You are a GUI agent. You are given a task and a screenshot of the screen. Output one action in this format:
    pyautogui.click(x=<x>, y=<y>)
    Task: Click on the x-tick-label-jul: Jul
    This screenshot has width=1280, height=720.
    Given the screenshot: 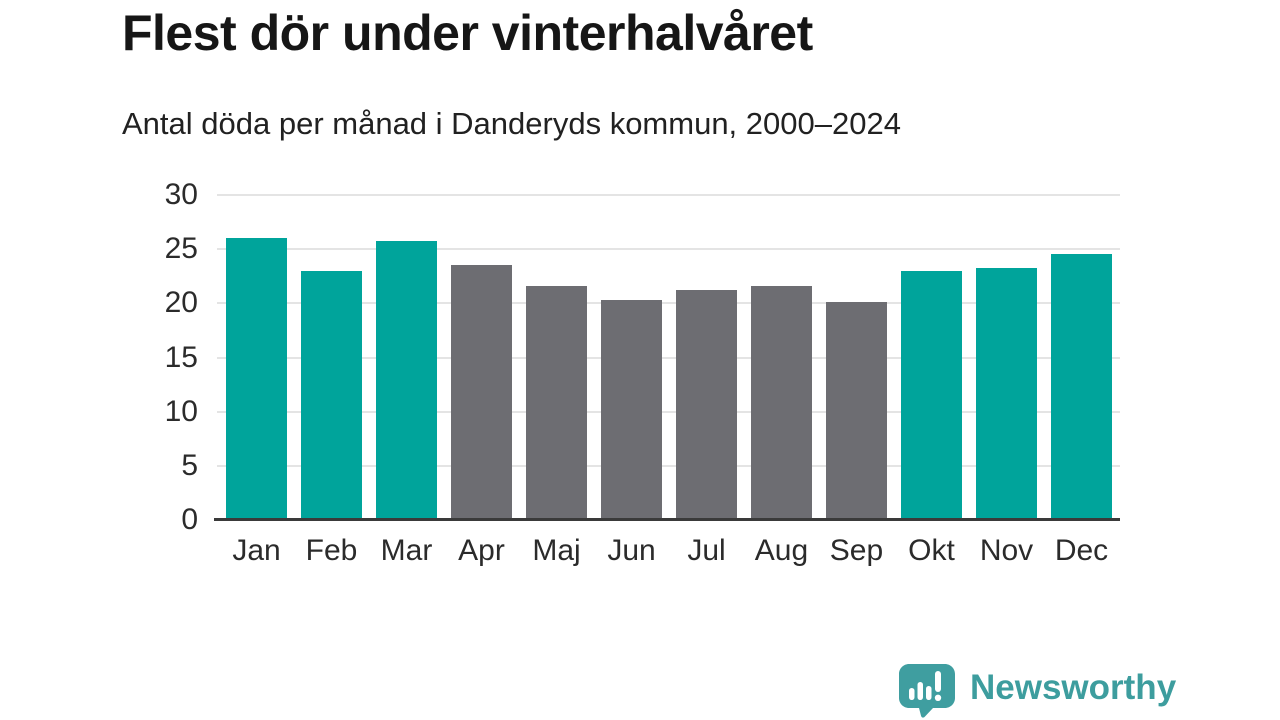 What is the action you would take?
    pyautogui.click(x=706, y=550)
    